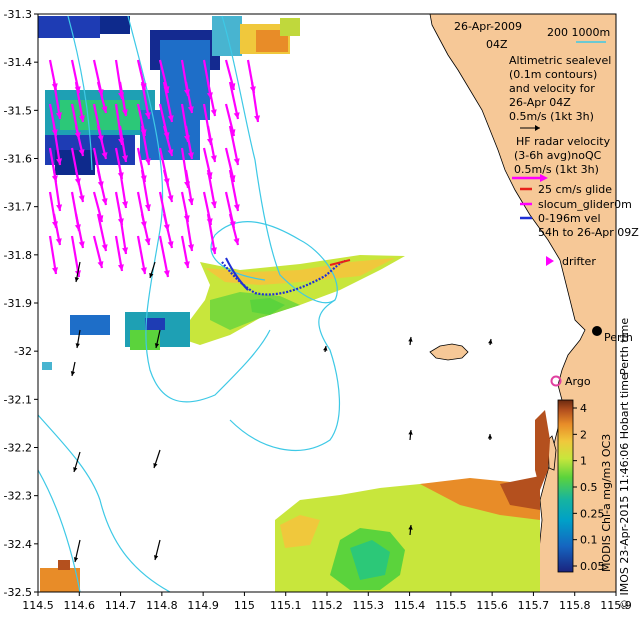  I want to click on colorbar-tick-label: 1, so click(583, 461).